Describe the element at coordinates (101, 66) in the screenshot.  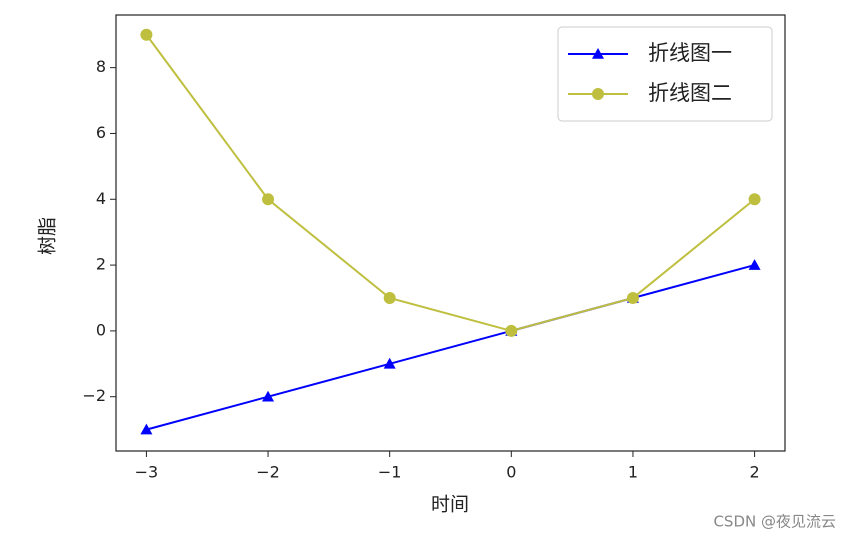
I see `y-tick-label: 8` at that location.